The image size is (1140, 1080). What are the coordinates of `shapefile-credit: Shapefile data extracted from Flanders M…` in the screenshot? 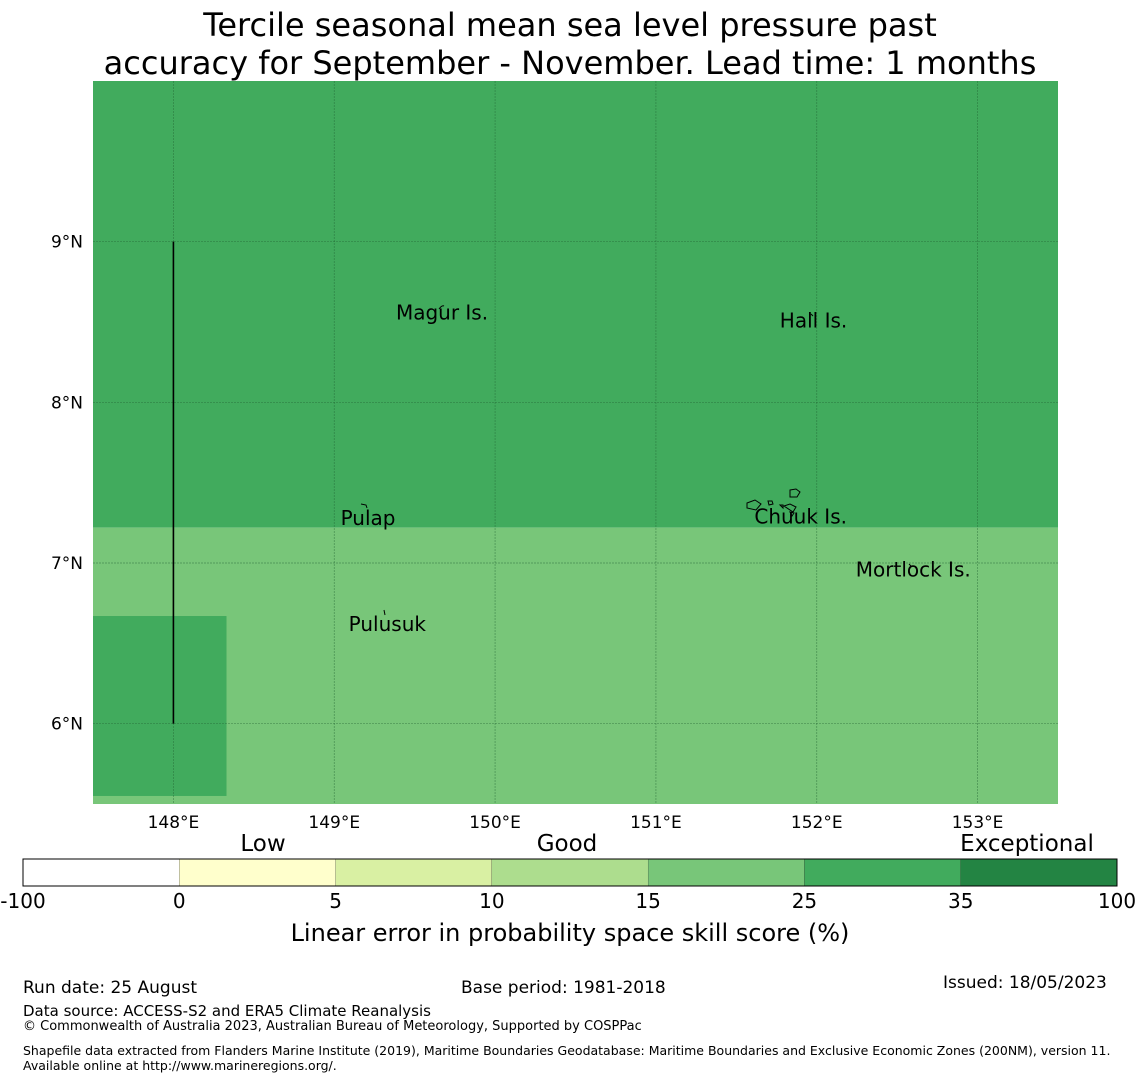 It's located at (567, 1058).